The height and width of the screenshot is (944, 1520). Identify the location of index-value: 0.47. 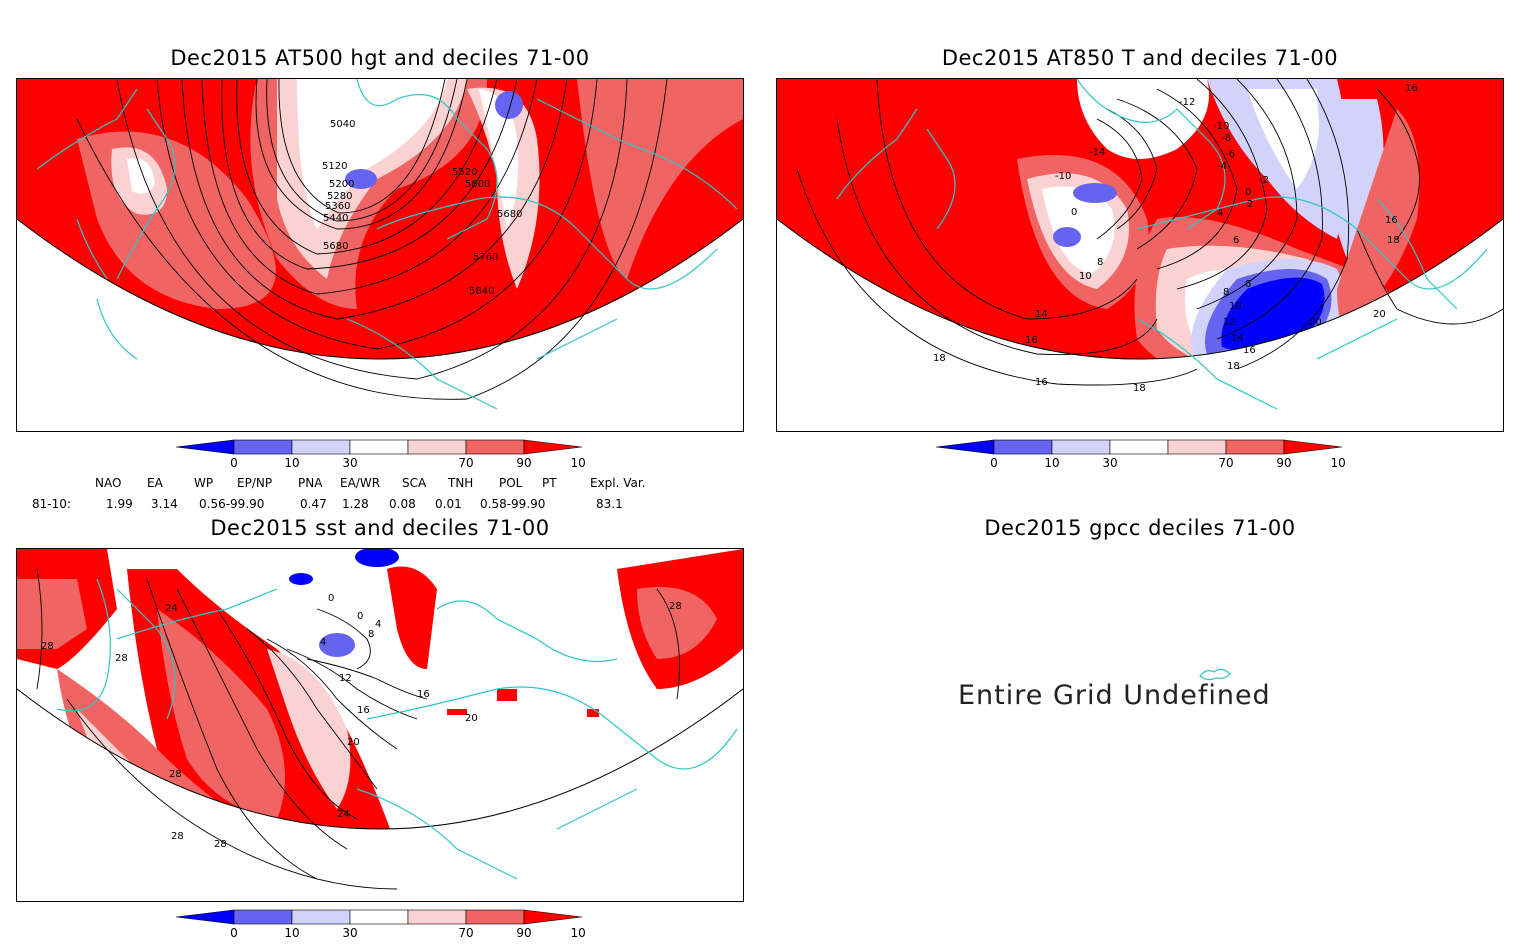
(313, 504).